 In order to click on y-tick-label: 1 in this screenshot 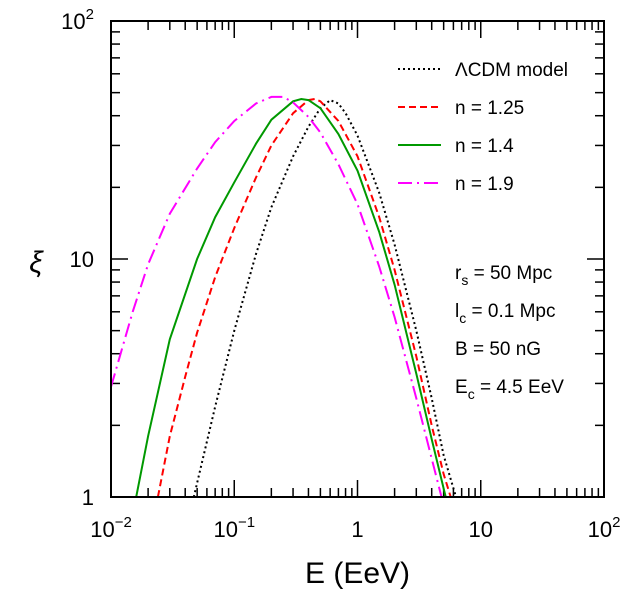, I will do `click(88, 497)`.